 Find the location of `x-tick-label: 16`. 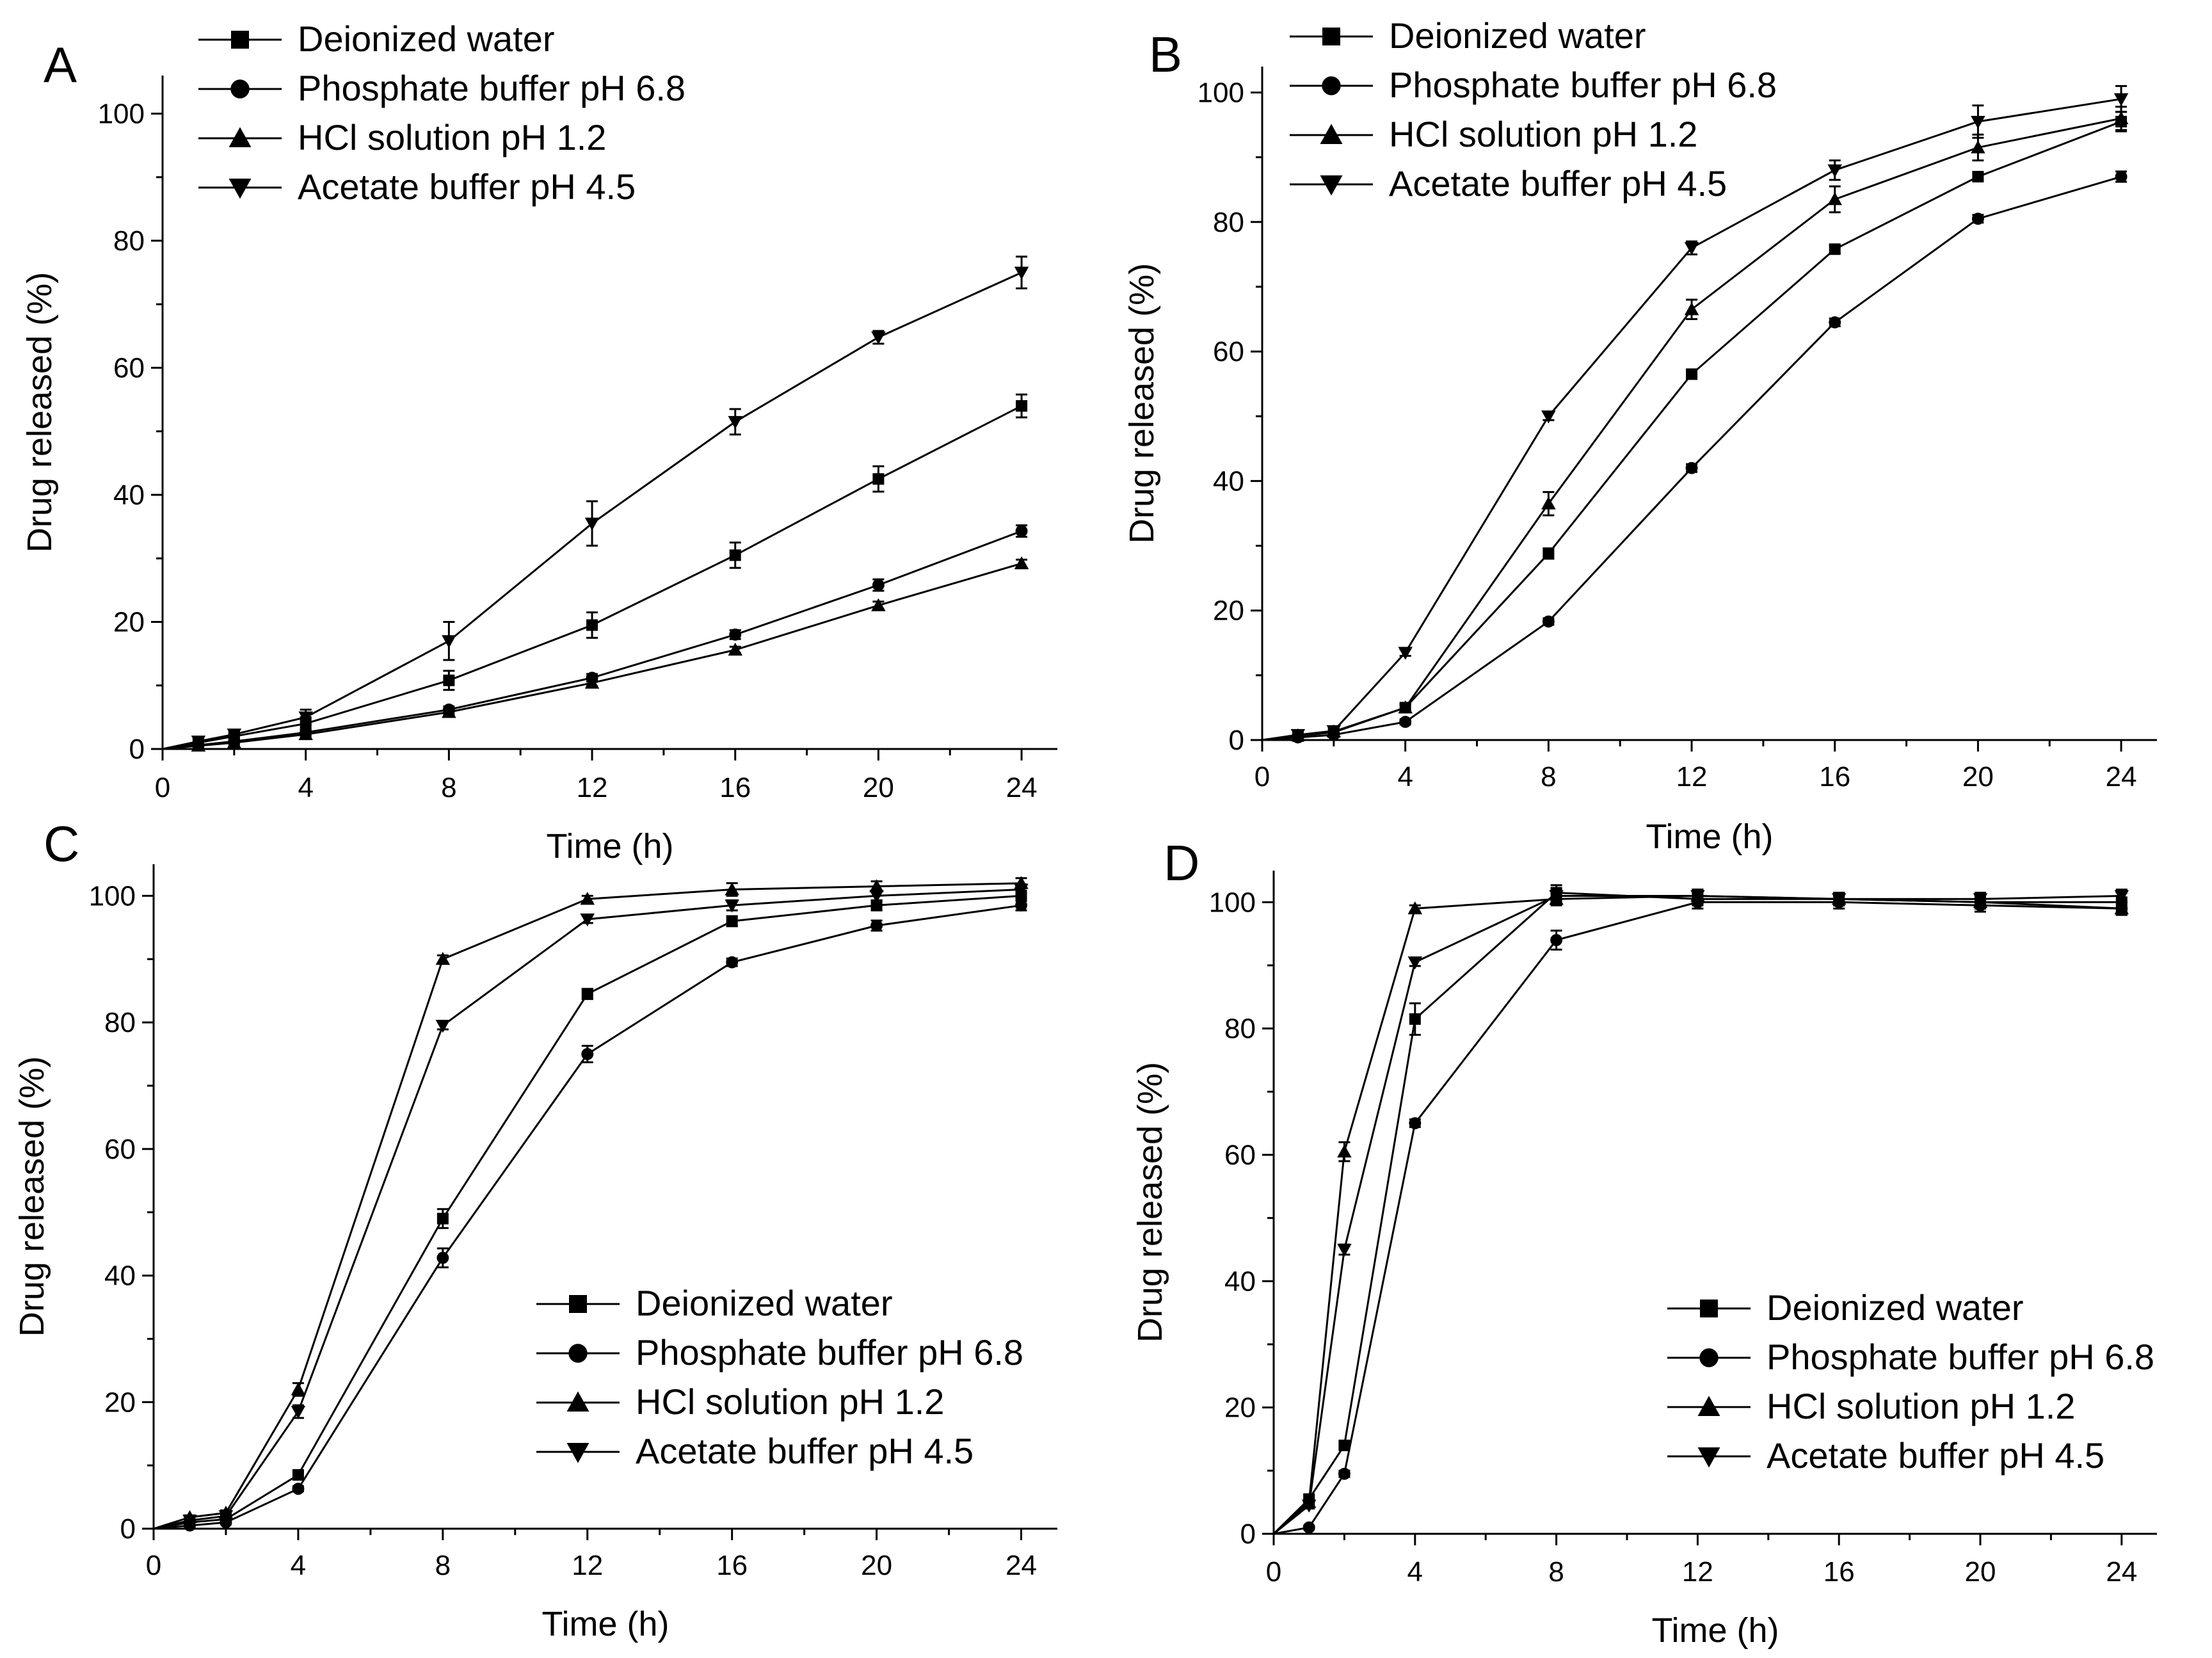

x-tick-label: 16 is located at coordinates (1834, 777).